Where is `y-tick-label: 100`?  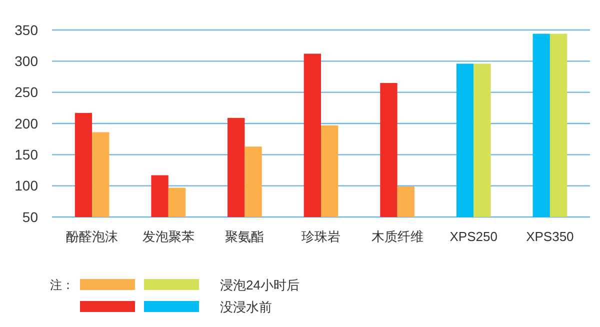 y-tick-label: 100 is located at coordinates (26, 186).